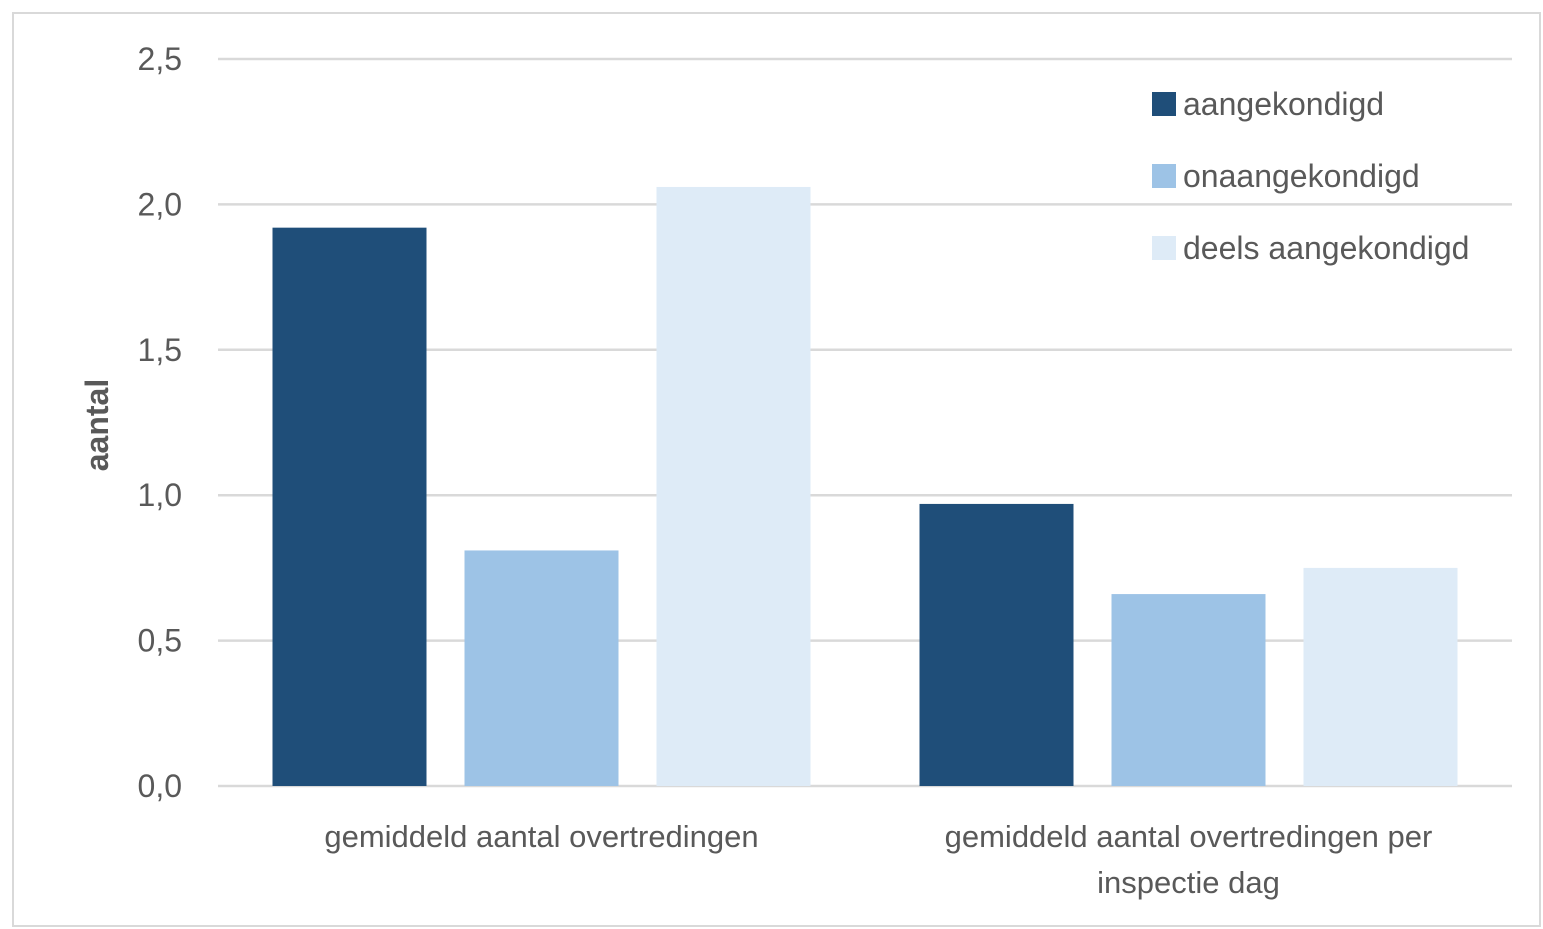  Describe the element at coordinates (1301, 176) in the screenshot. I see `legend-label: onaangekondigd` at that location.